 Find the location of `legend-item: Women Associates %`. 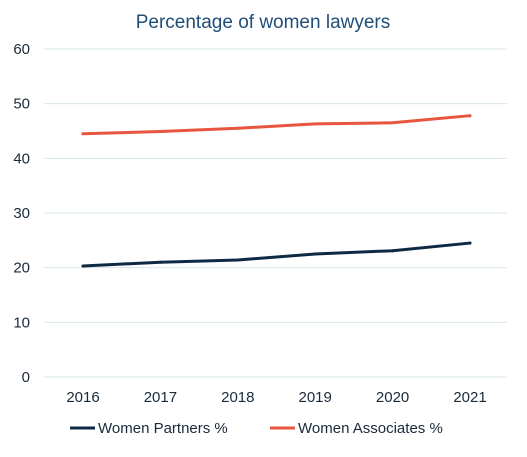

legend-item: Women Associates % is located at coordinates (356, 428).